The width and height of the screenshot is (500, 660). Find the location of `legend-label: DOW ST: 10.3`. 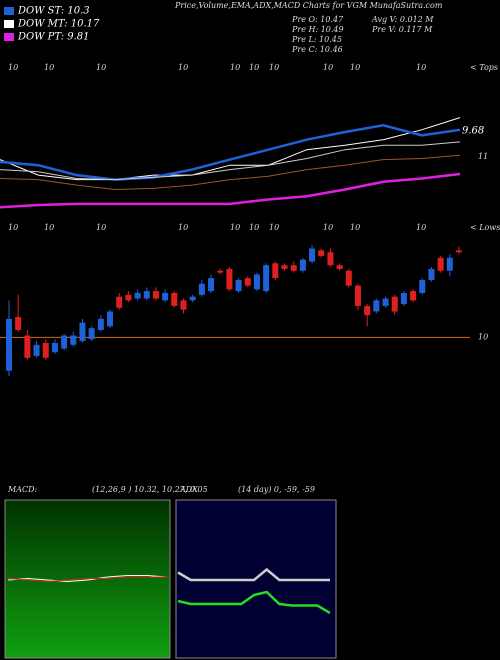

legend-label: DOW ST: 10.3 is located at coordinates (53, 11).